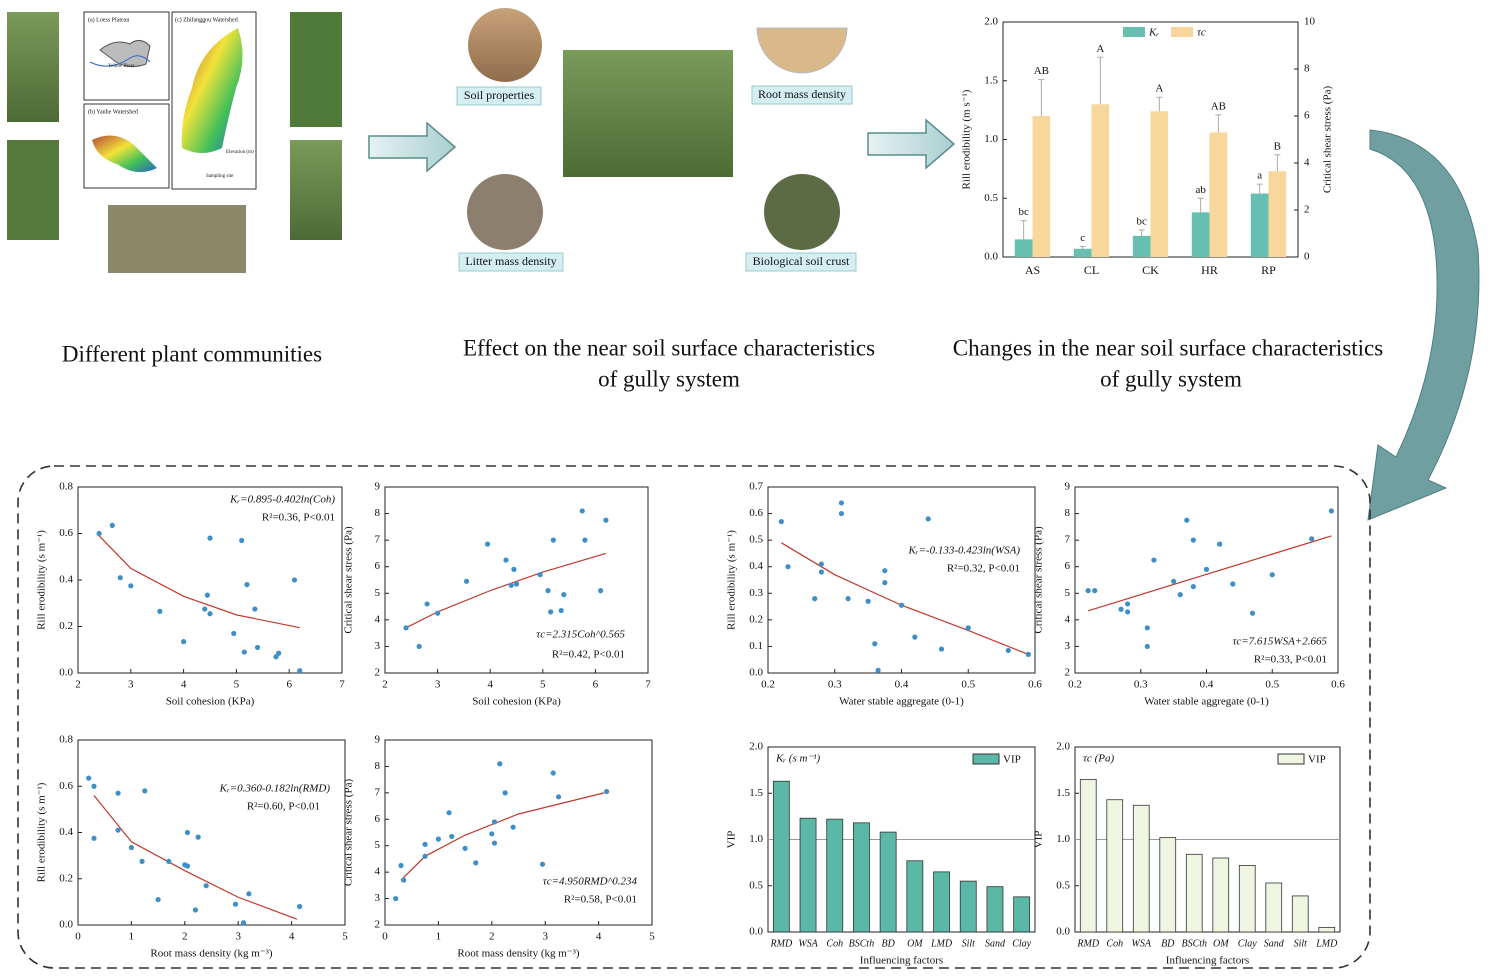  I want to click on map-shape, so click(212, 90).